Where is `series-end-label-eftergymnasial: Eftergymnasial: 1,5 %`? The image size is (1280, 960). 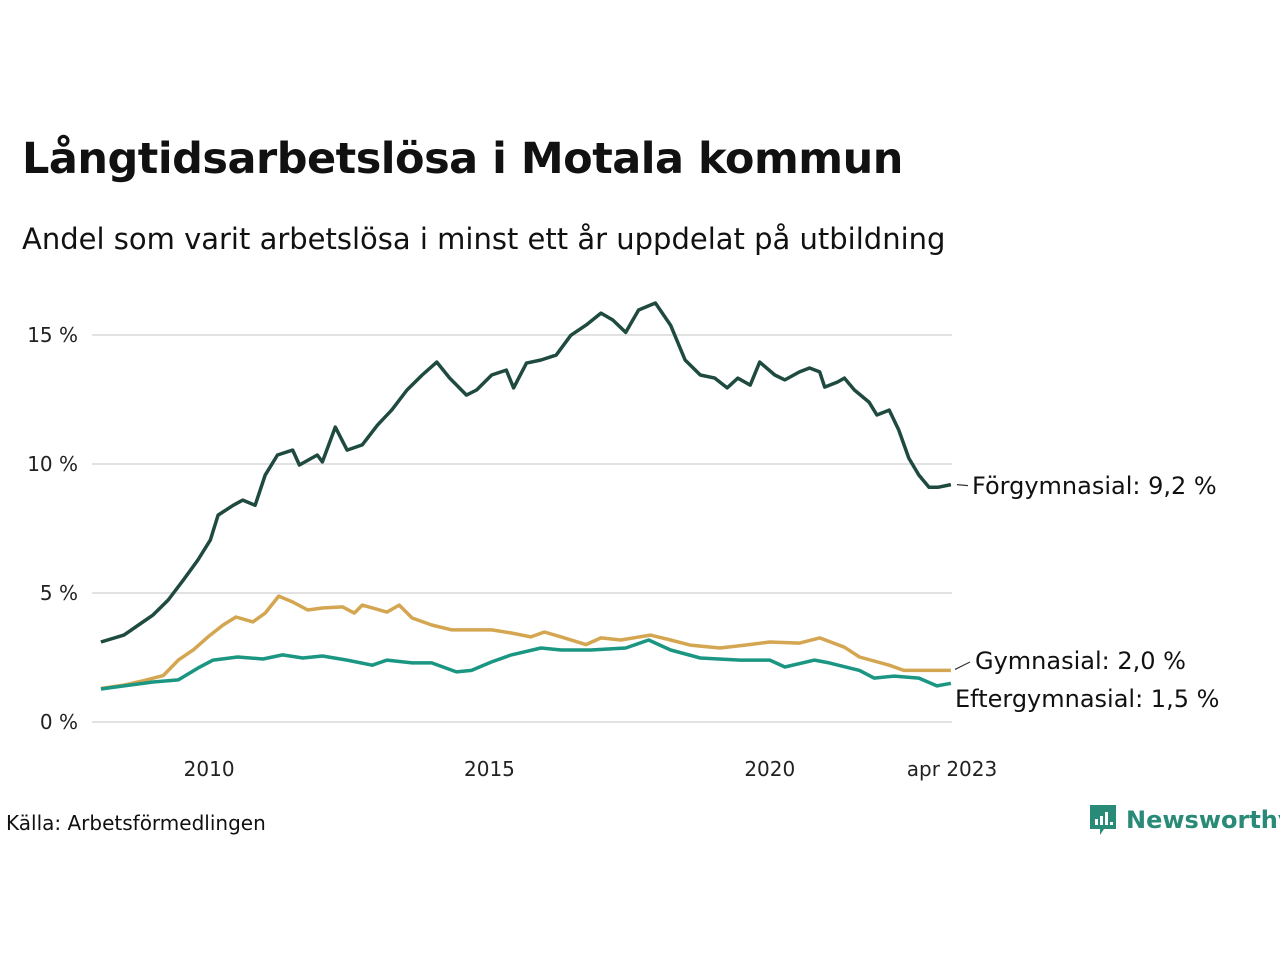 series-end-label-eftergymnasial: Eftergymnasial: 1,5 % is located at coordinates (1087, 699).